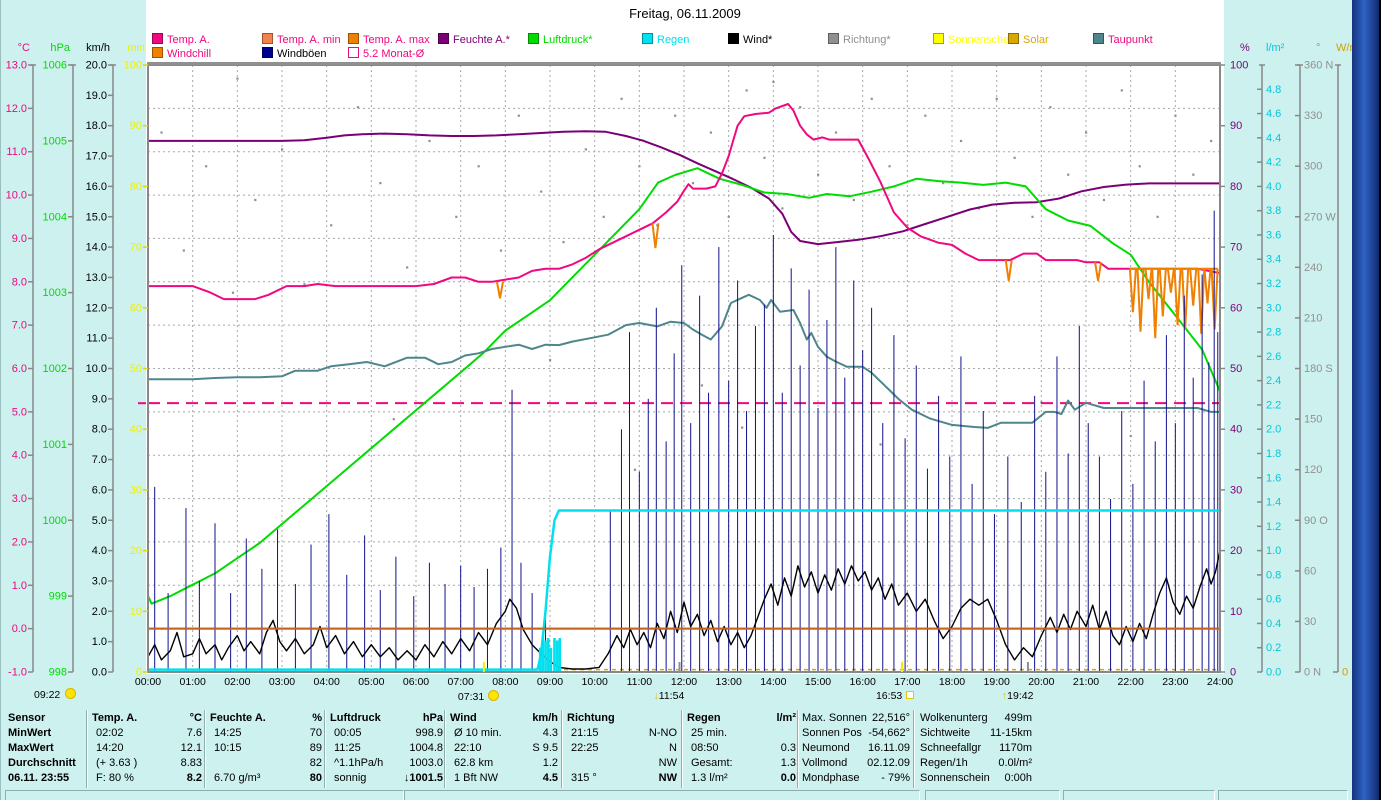 The image size is (1381, 800). What do you see at coordinates (315, 733) in the screenshot?
I see `table-cell-value: 70` at bounding box center [315, 733].